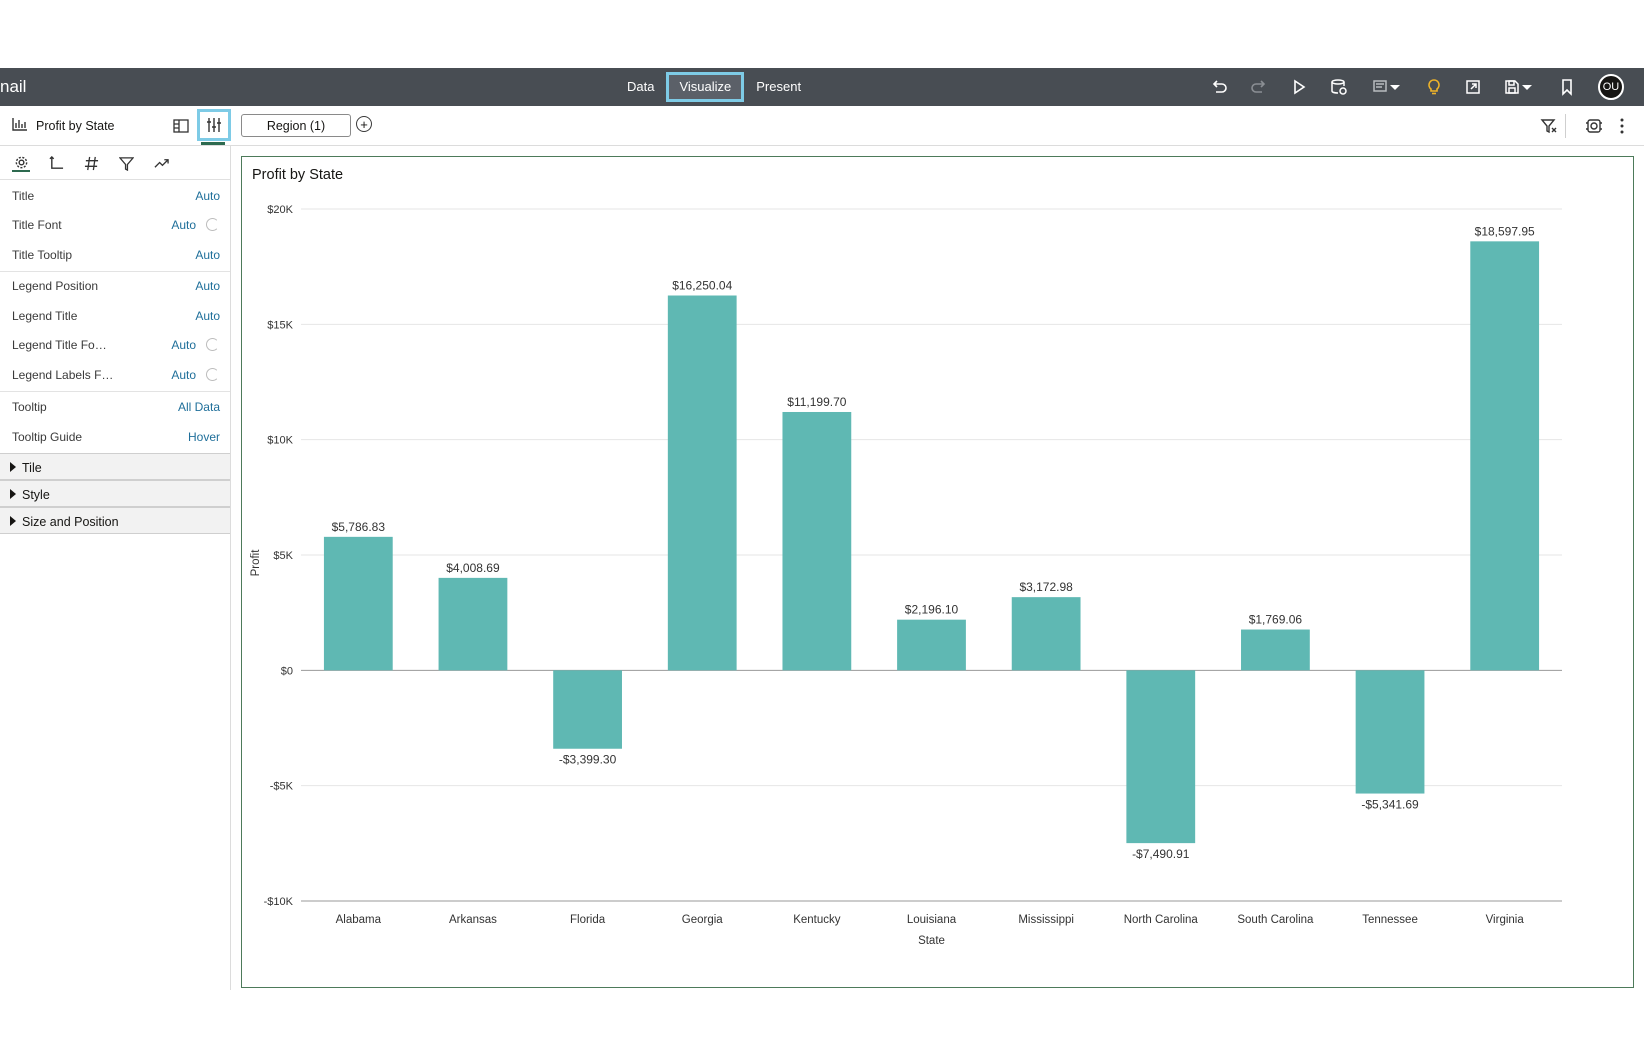 This screenshot has height=1055, width=1644. What do you see at coordinates (1505, 920) in the screenshot?
I see `x-tick-label: Virginia` at bounding box center [1505, 920].